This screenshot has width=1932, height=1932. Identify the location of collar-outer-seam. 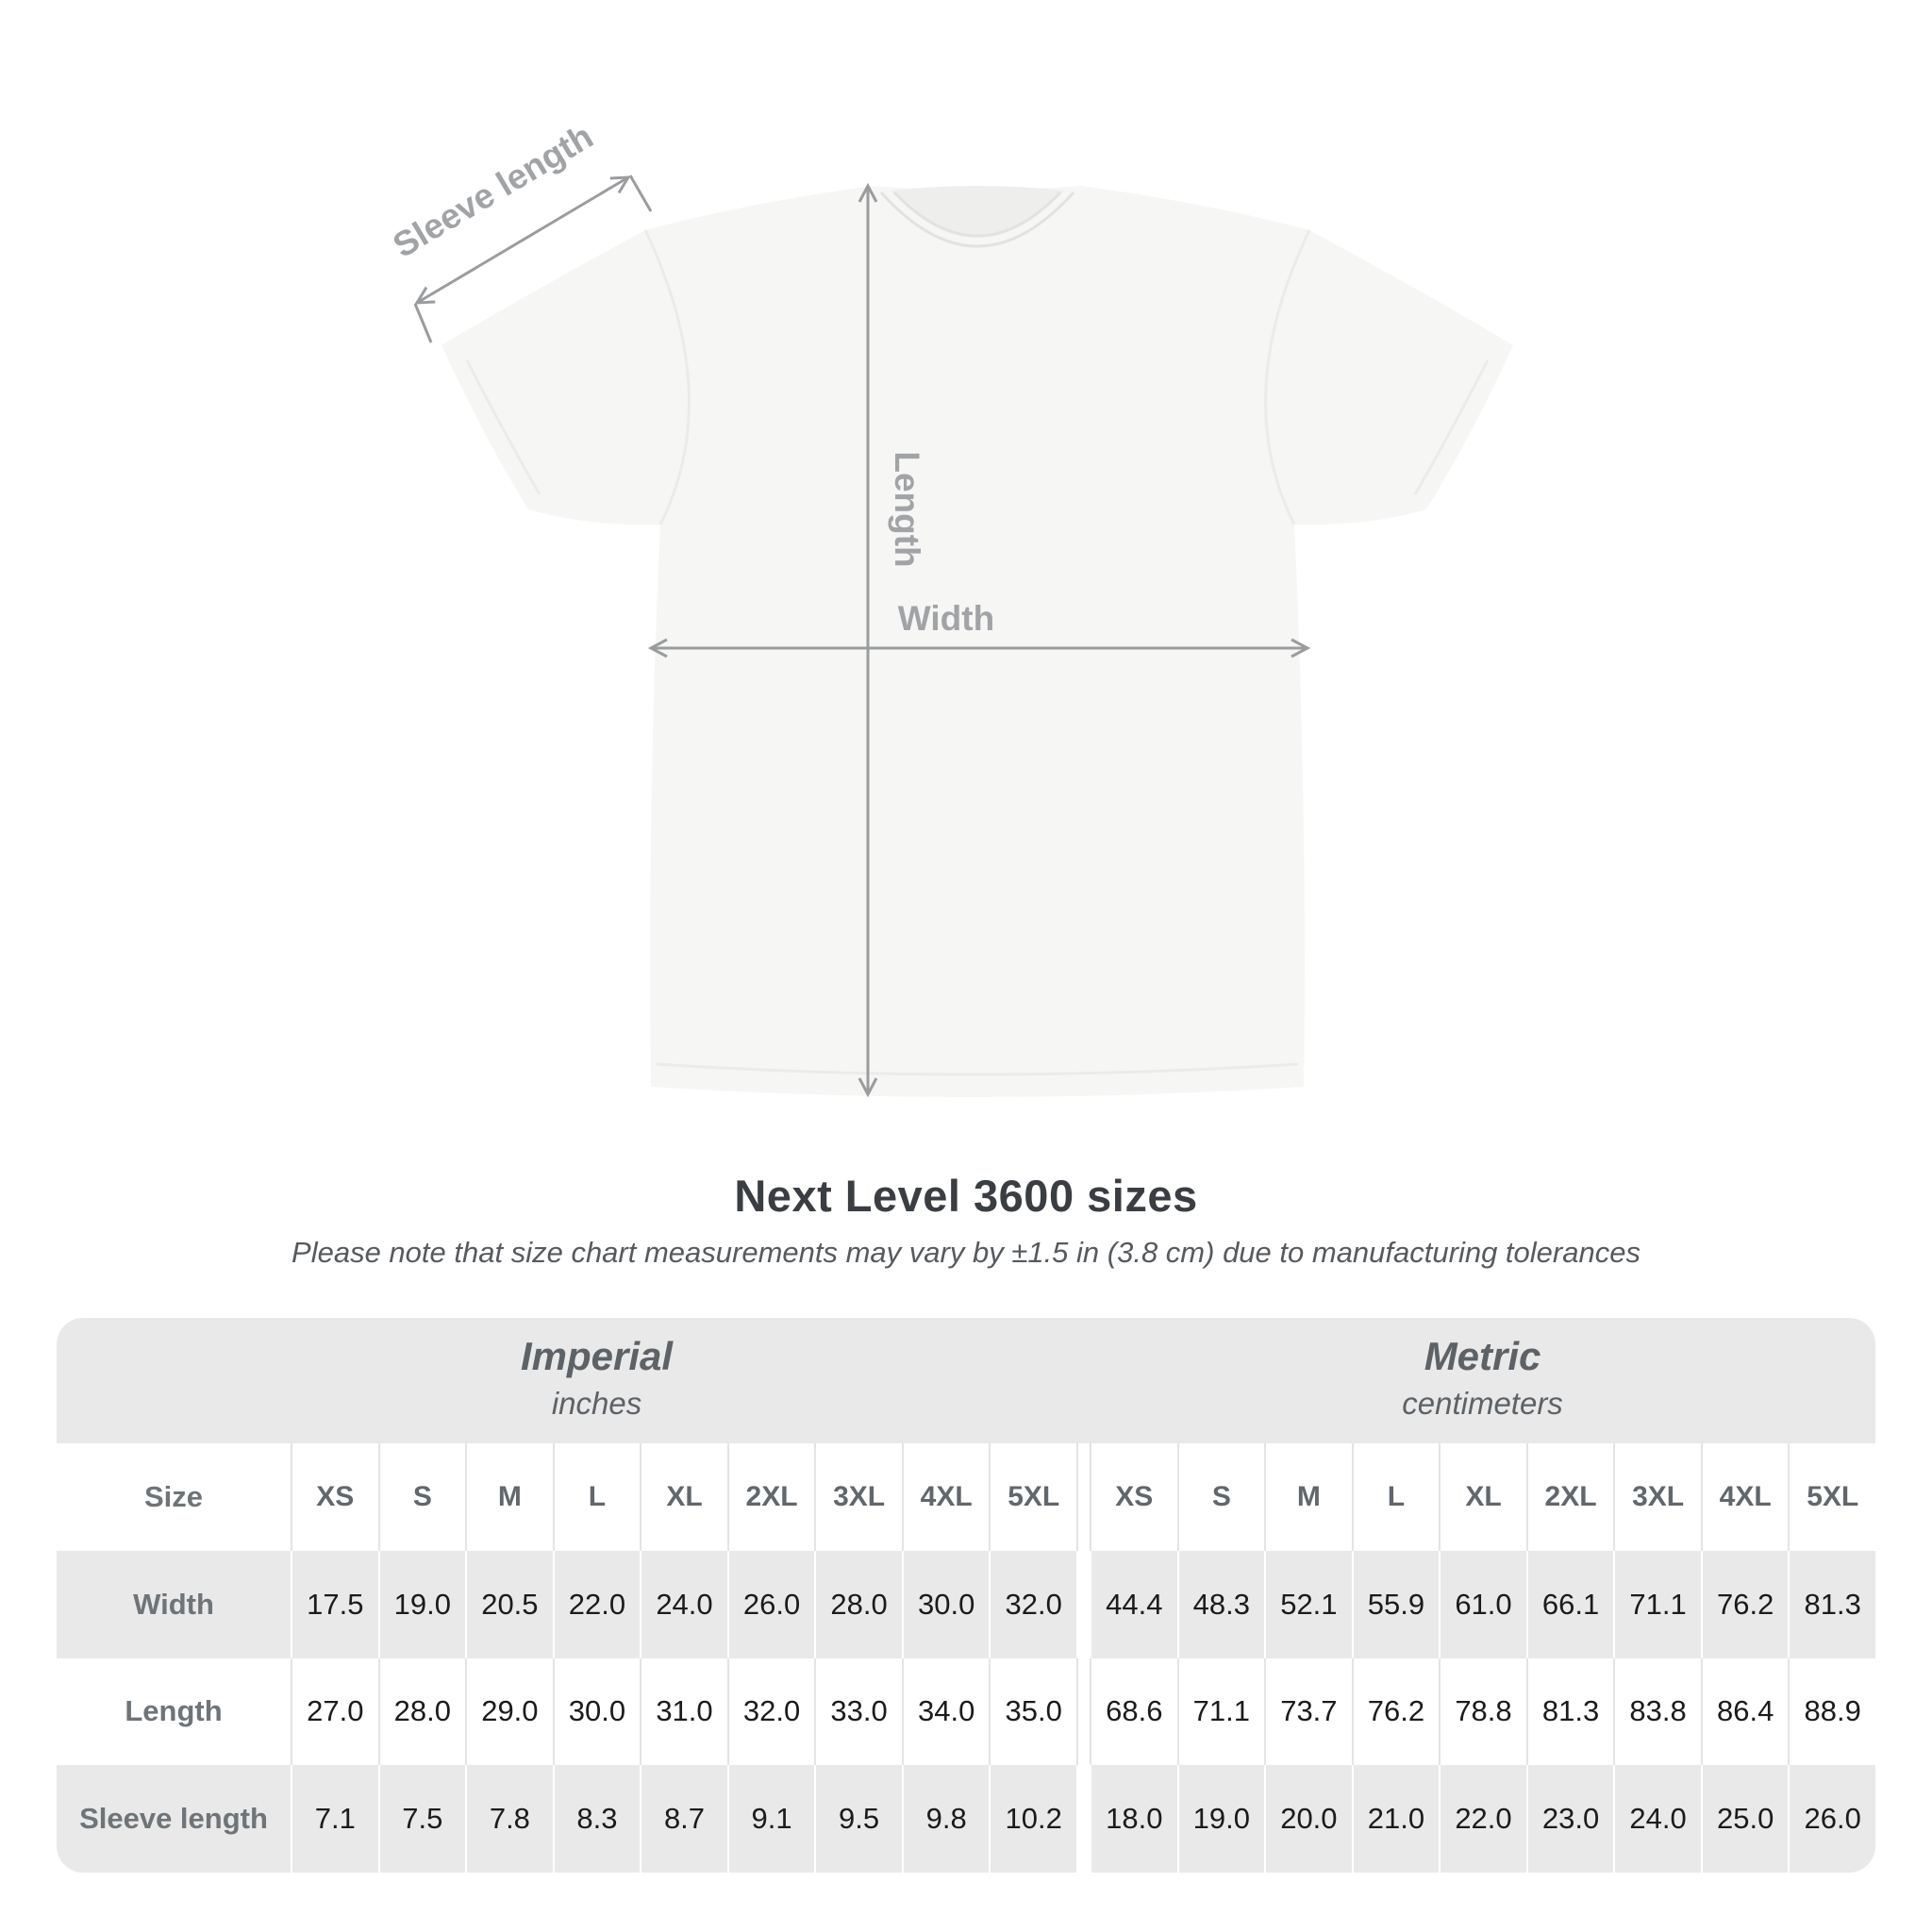
(977, 220).